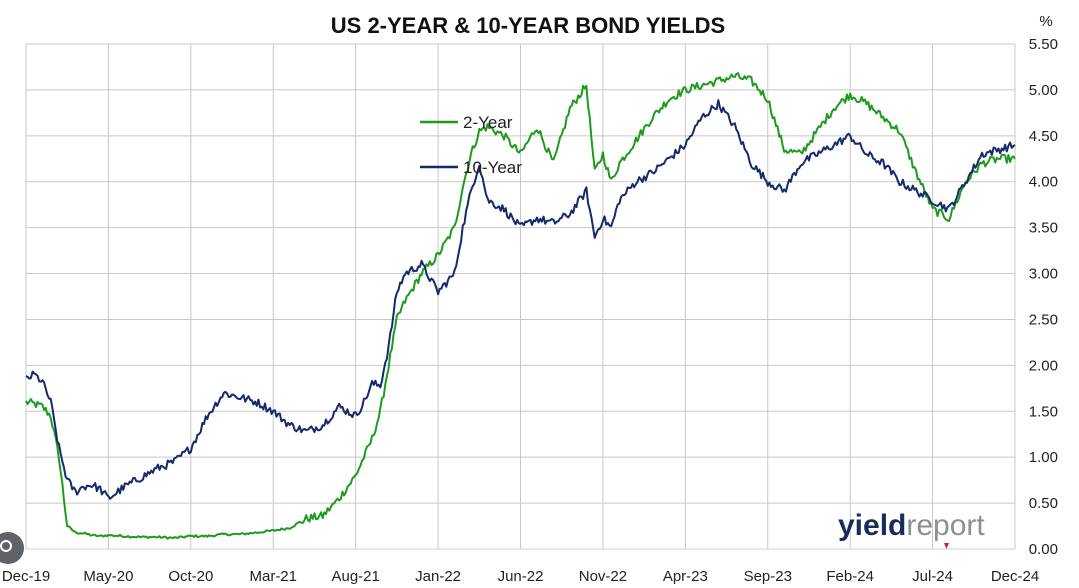  I want to click on y-tick-label: 3.00, so click(1043, 274).